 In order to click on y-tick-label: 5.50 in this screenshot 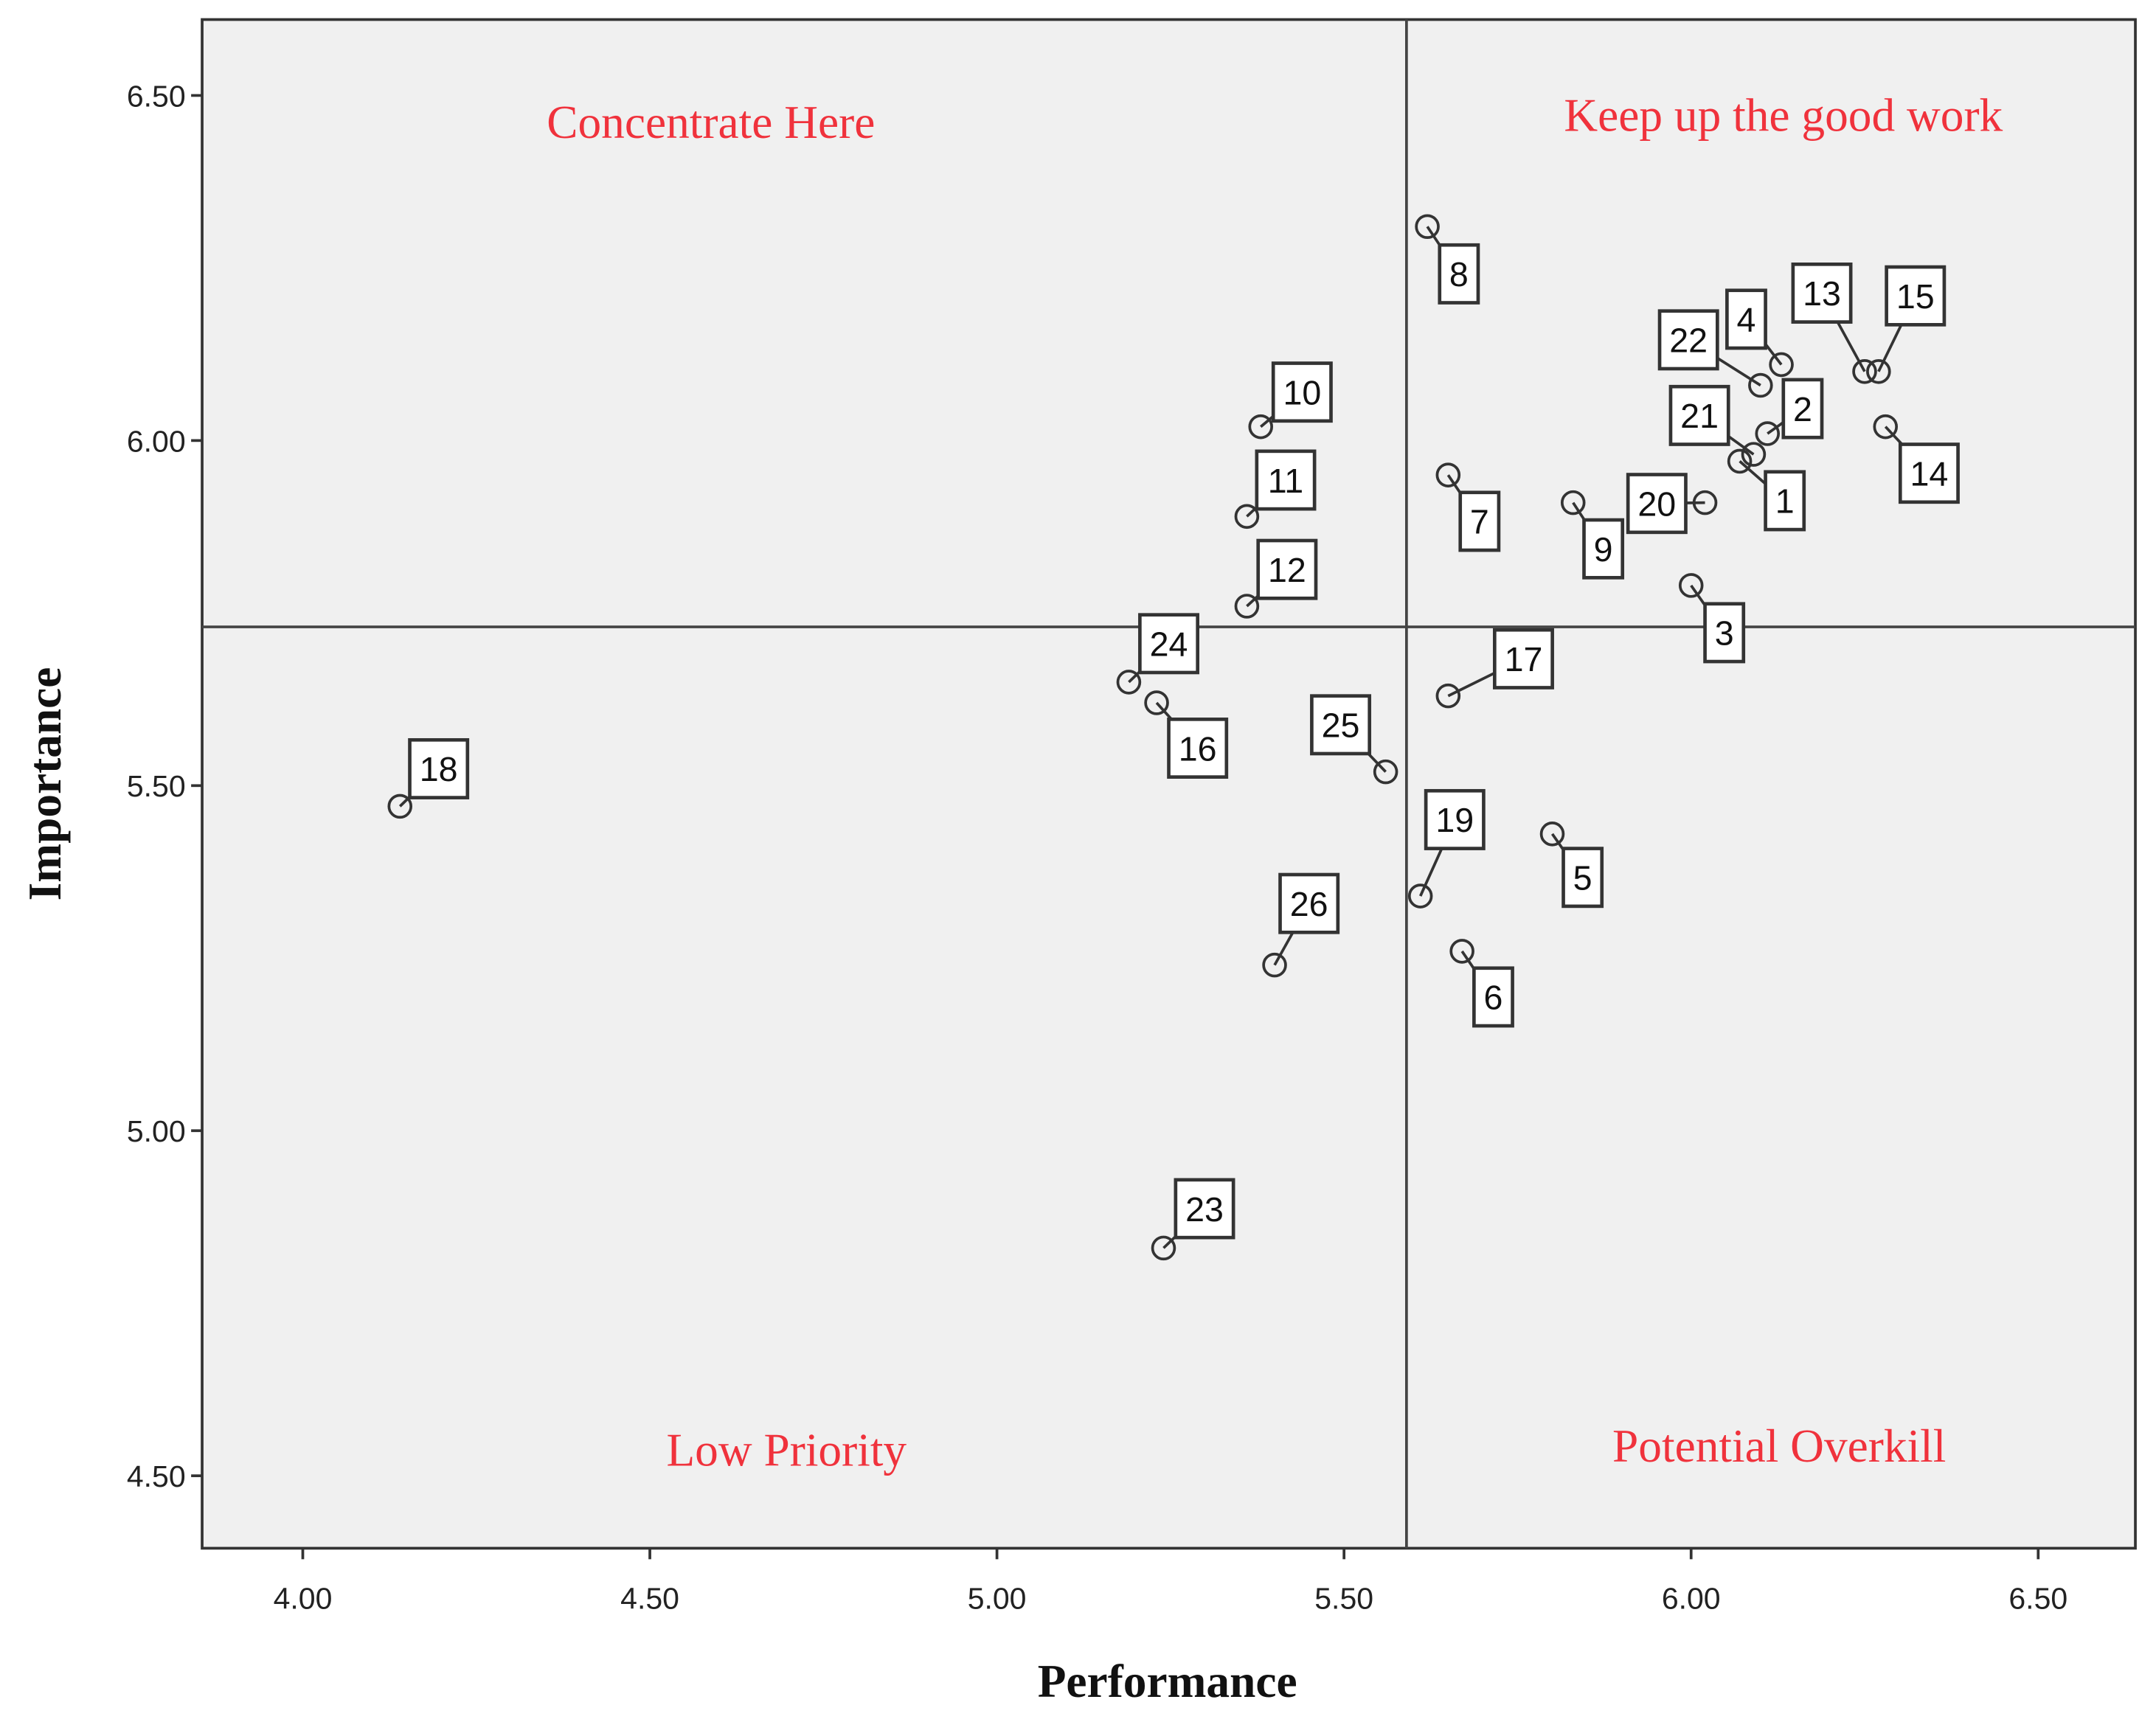, I will do `click(156, 786)`.